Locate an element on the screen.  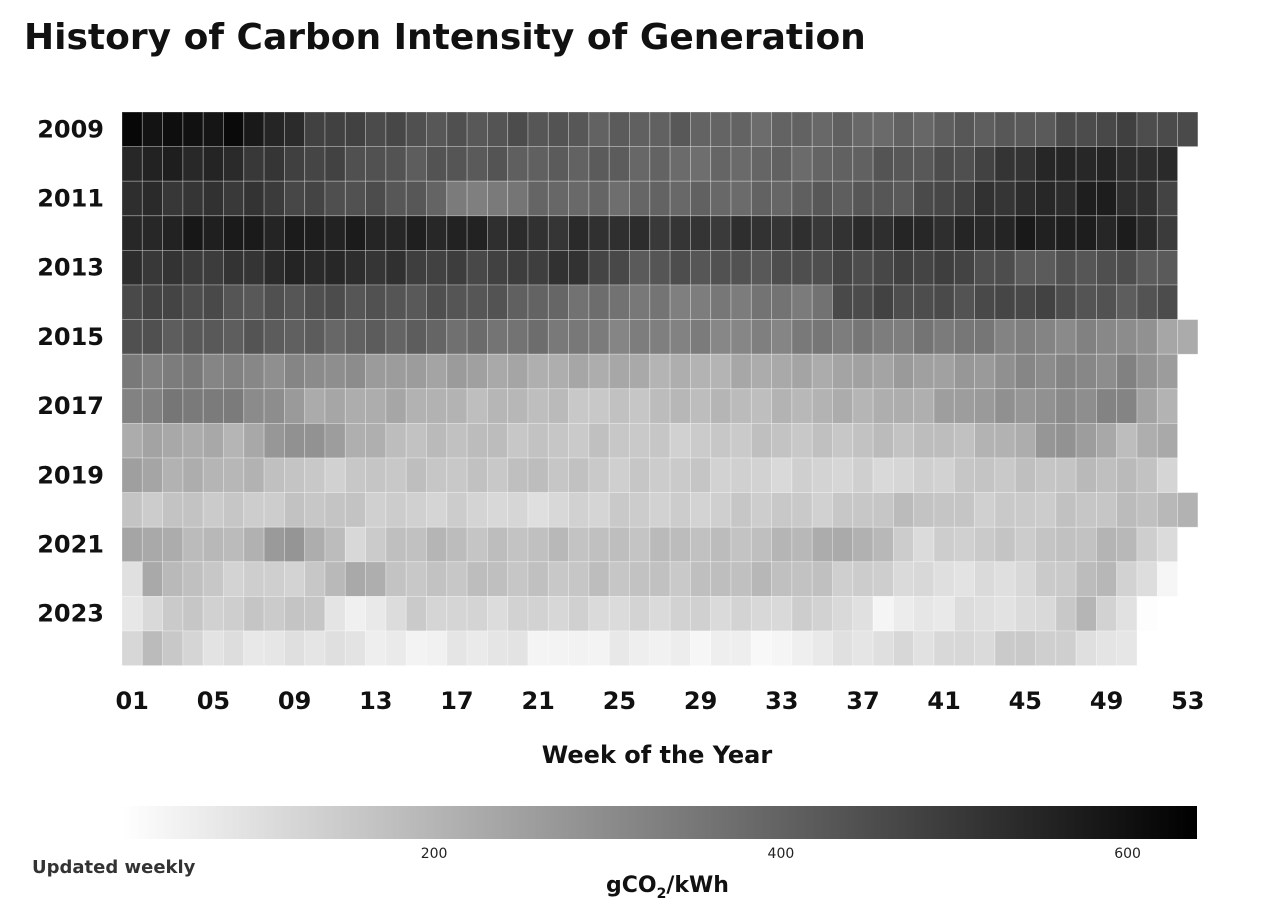
y-tick-label: 2015 is located at coordinates (70, 337).